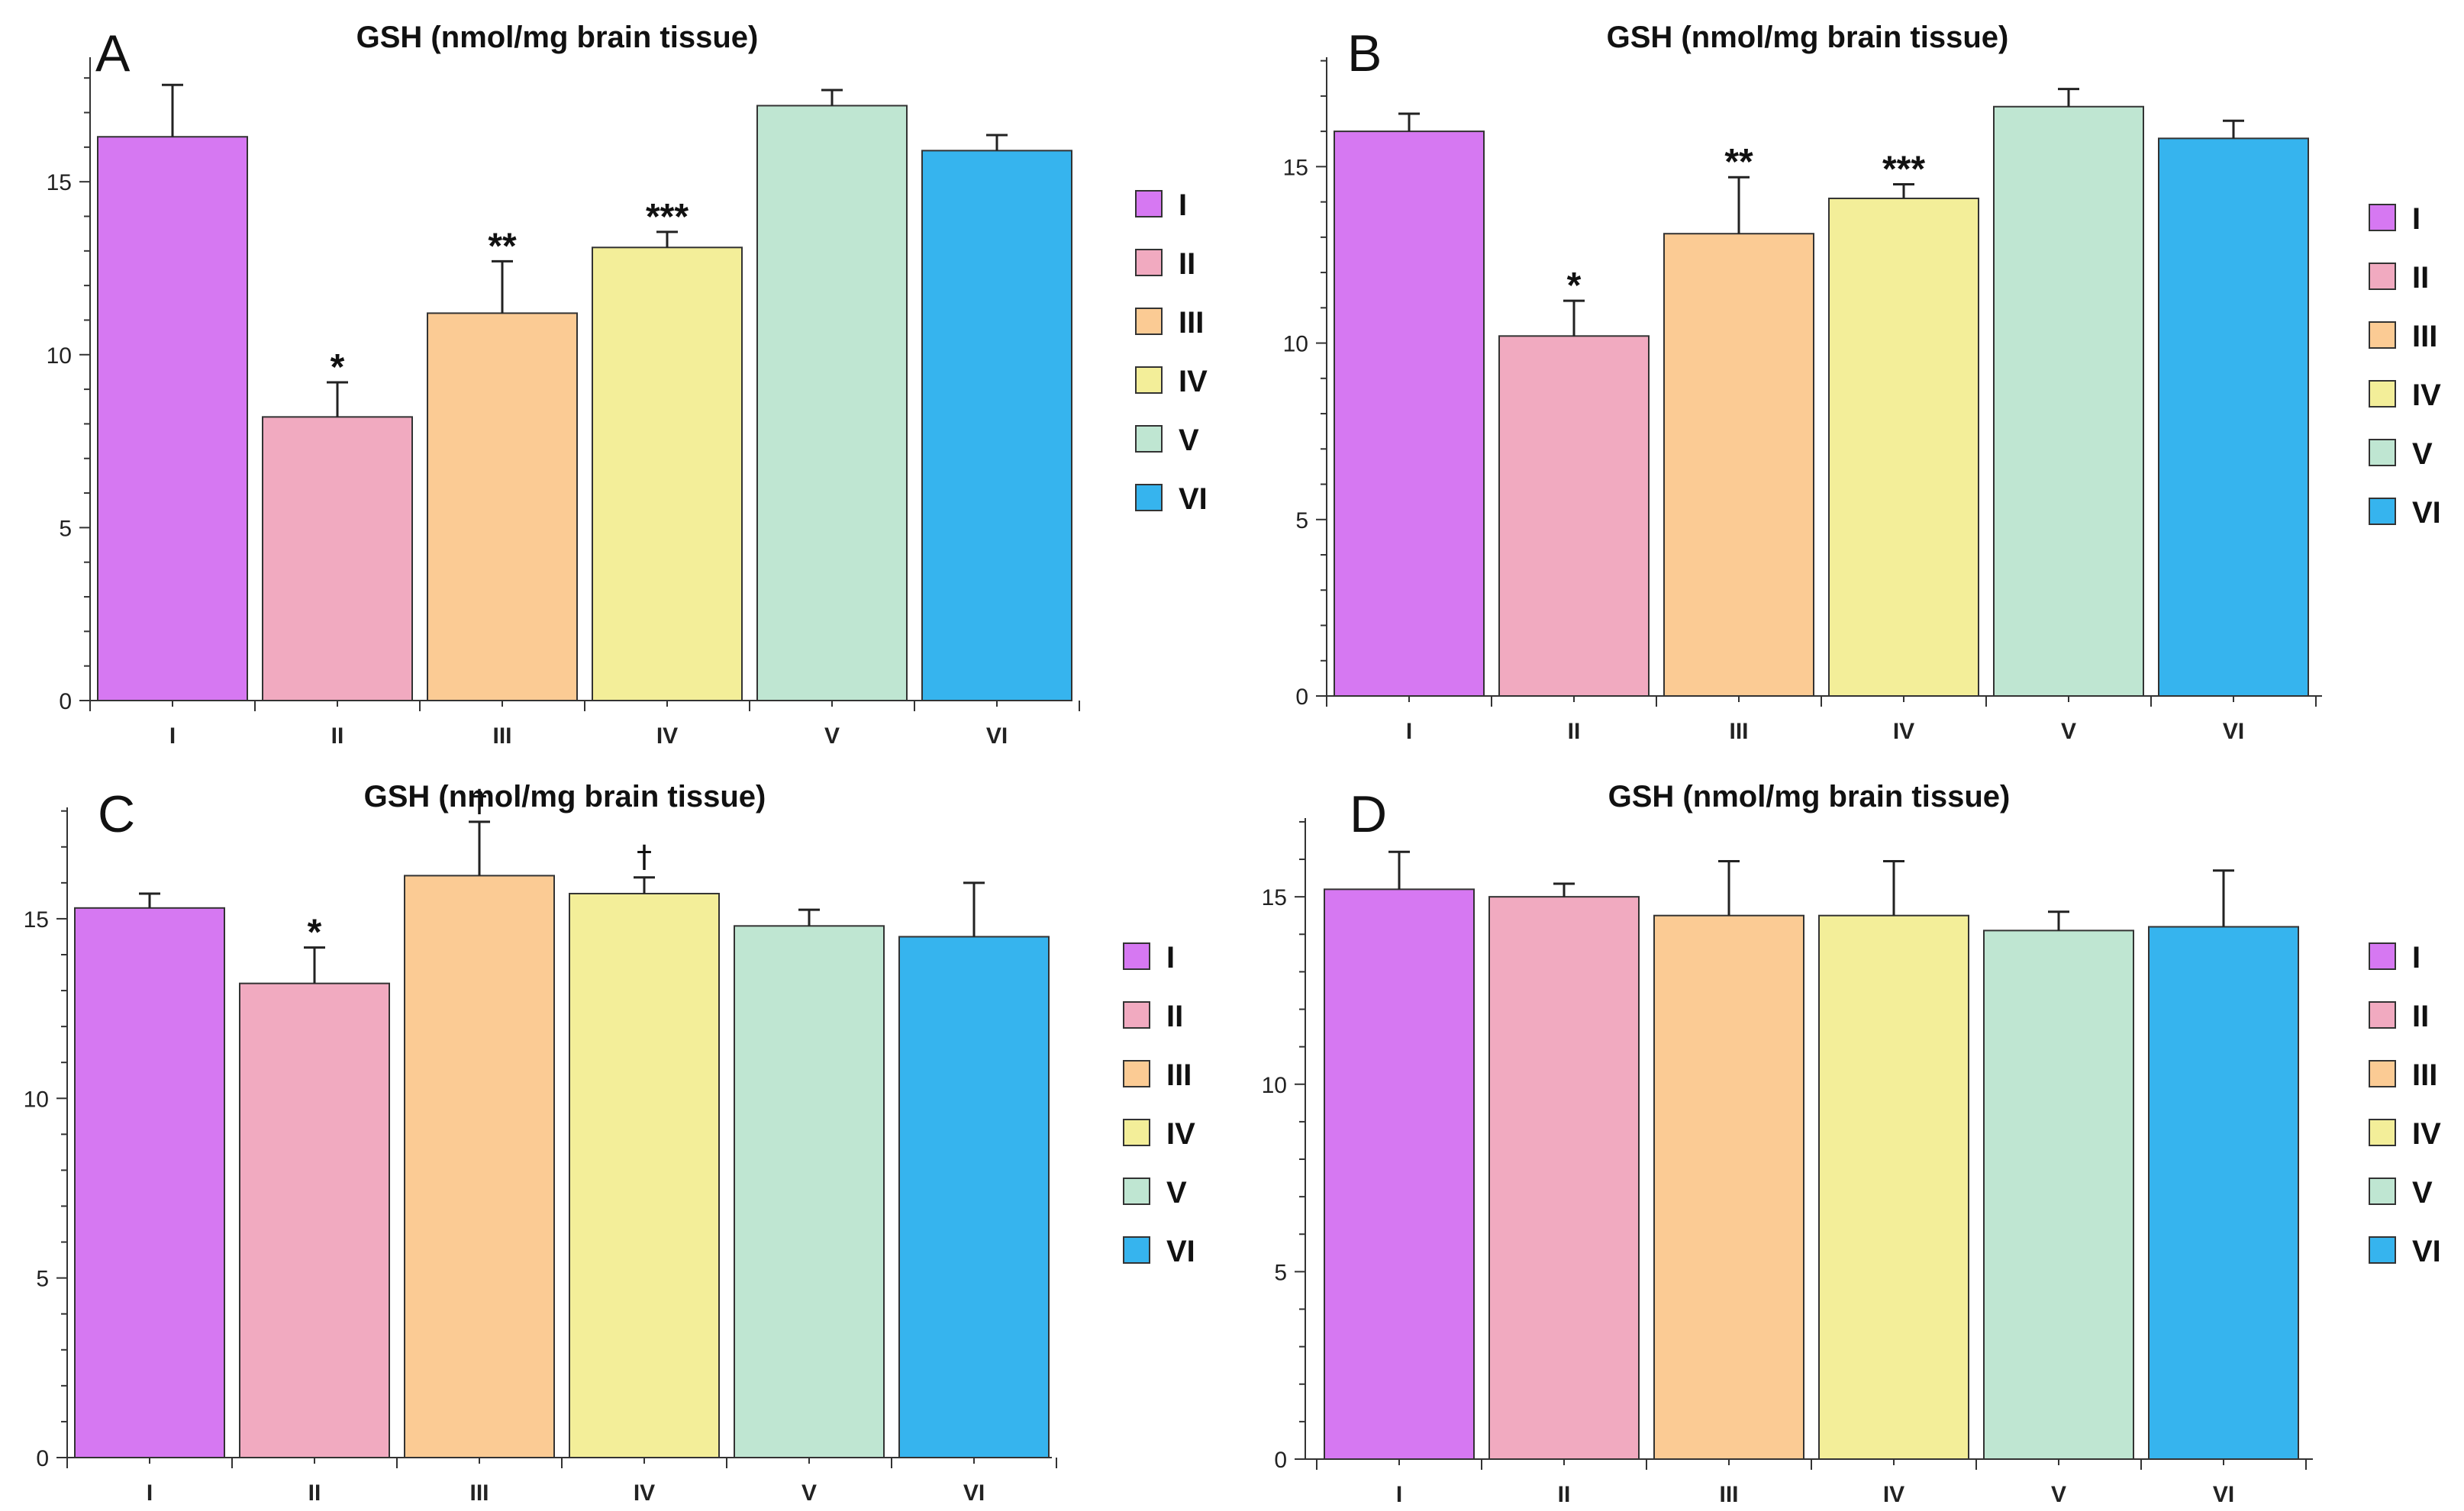  Describe the element at coordinates (1904, 447) in the screenshot. I see `bar-iv` at that location.